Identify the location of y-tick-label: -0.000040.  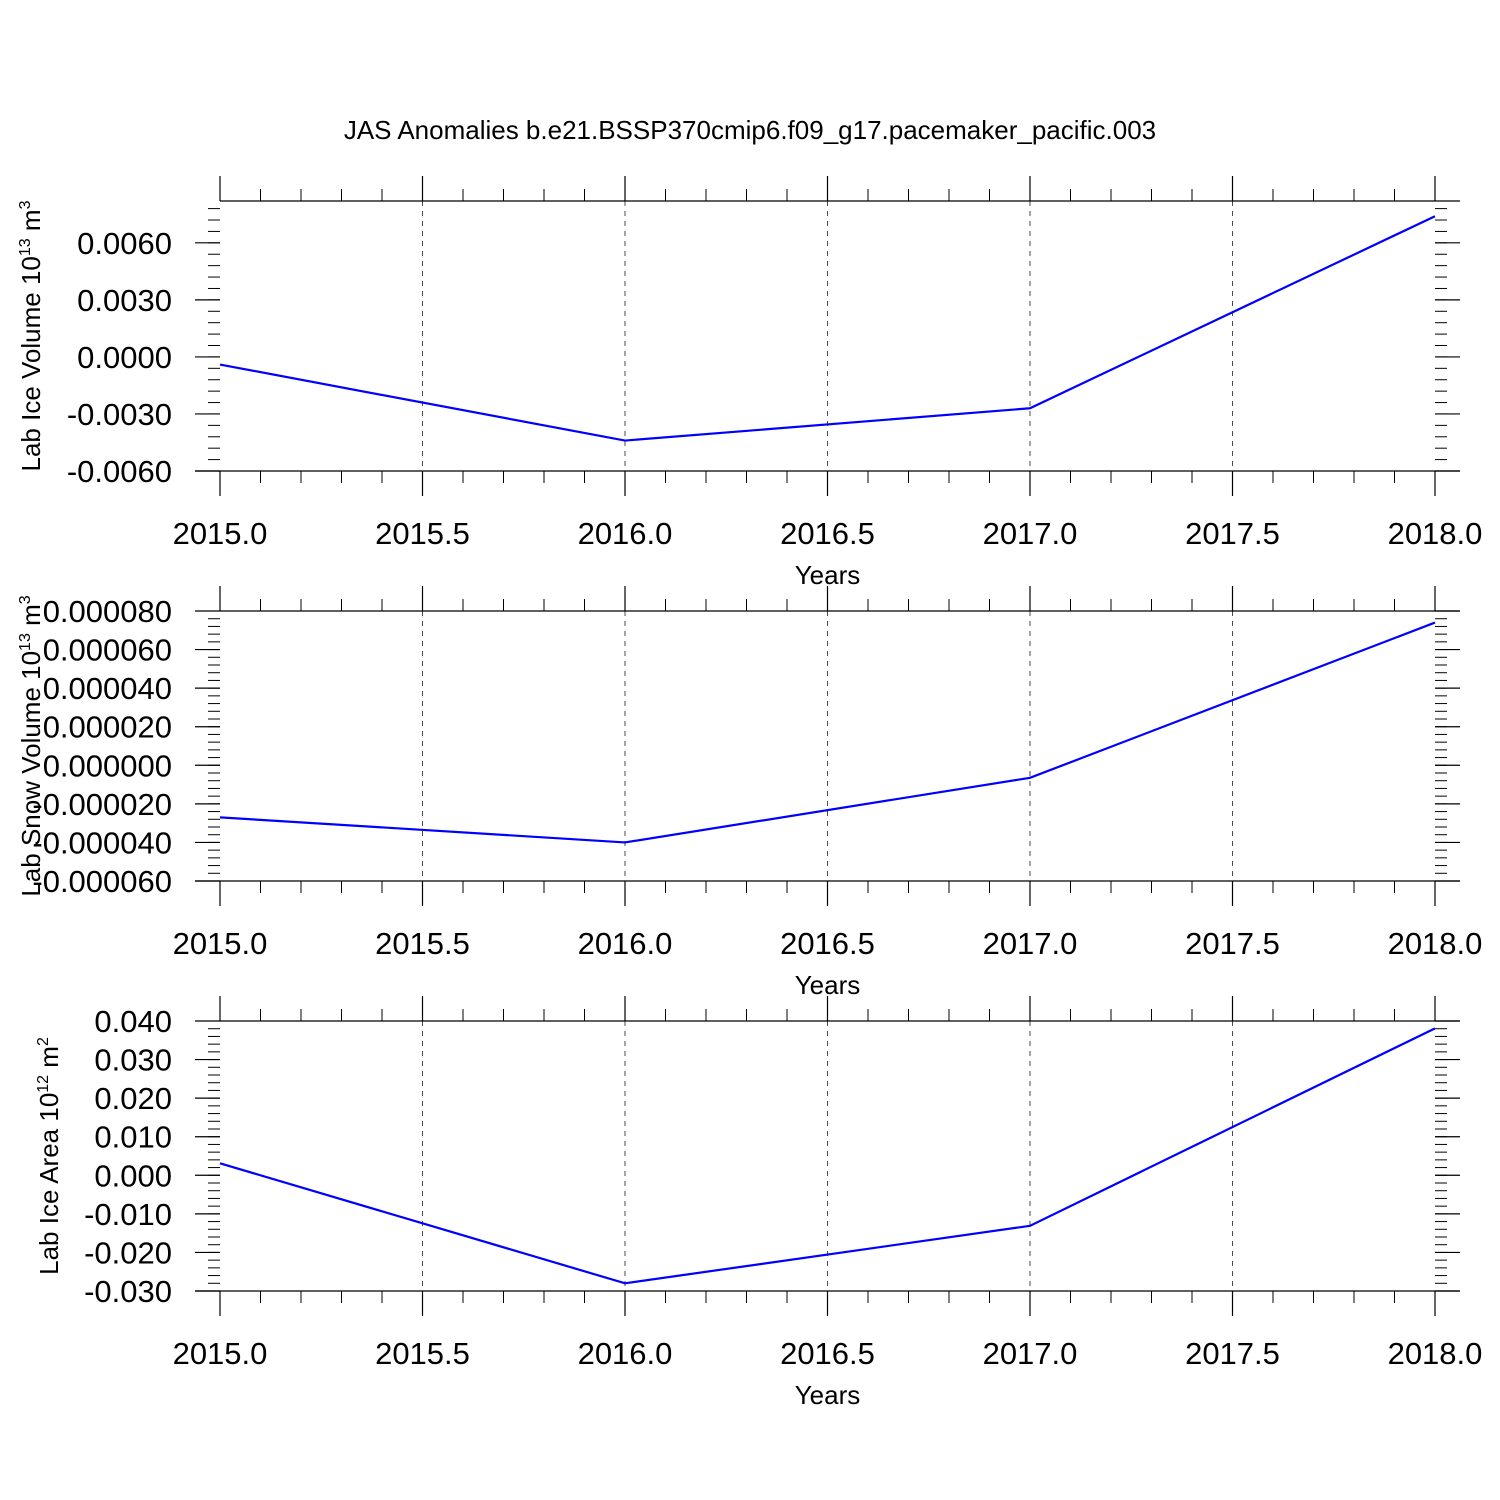
(102, 842).